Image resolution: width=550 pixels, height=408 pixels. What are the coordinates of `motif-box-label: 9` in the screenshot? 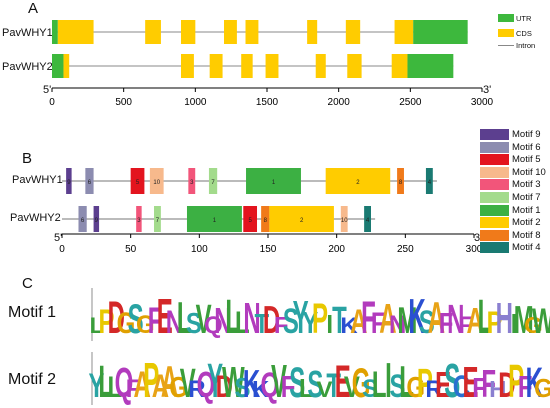 It's located at (97, 221).